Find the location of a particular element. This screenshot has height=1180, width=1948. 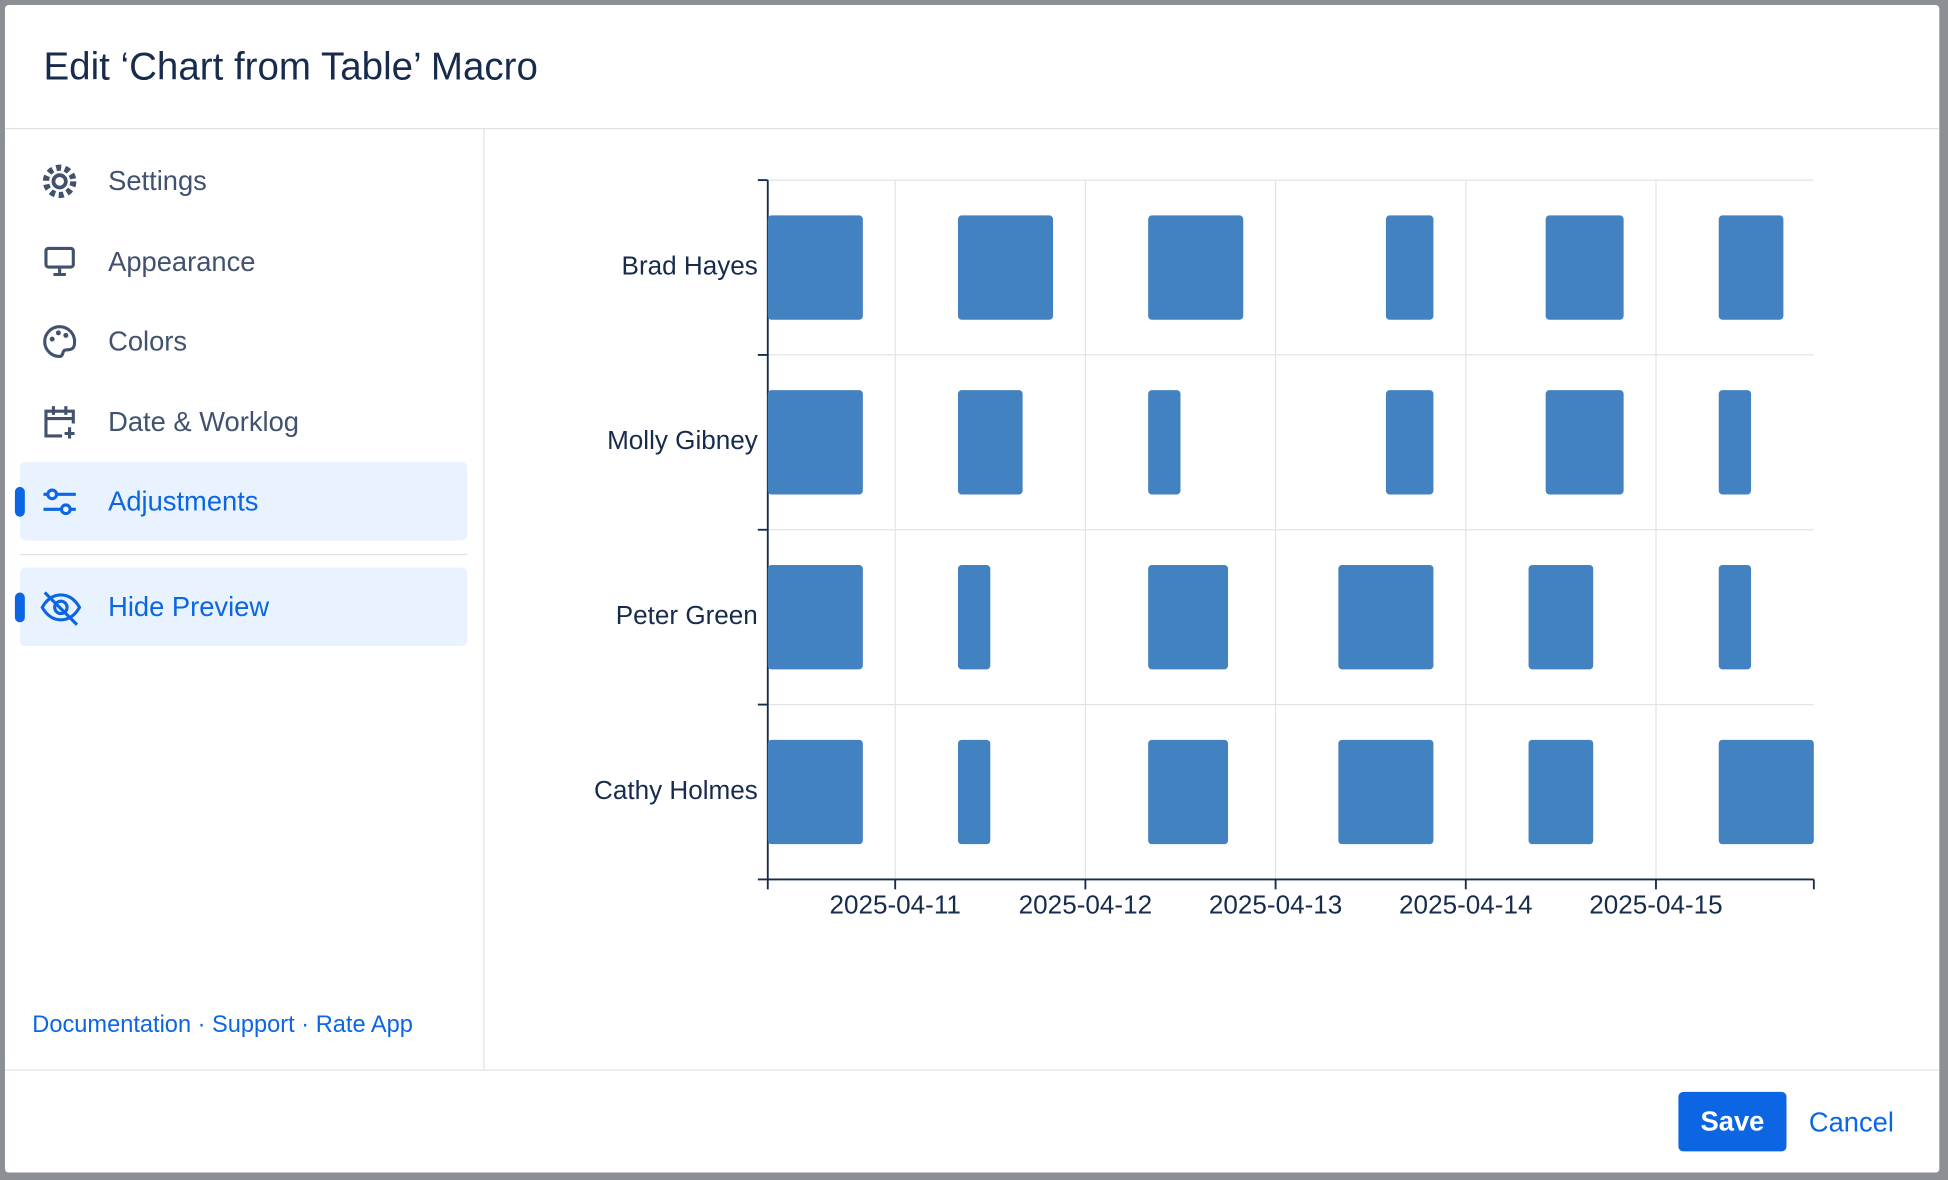

preview-toggle: Hide Preview is located at coordinates (241, 606).